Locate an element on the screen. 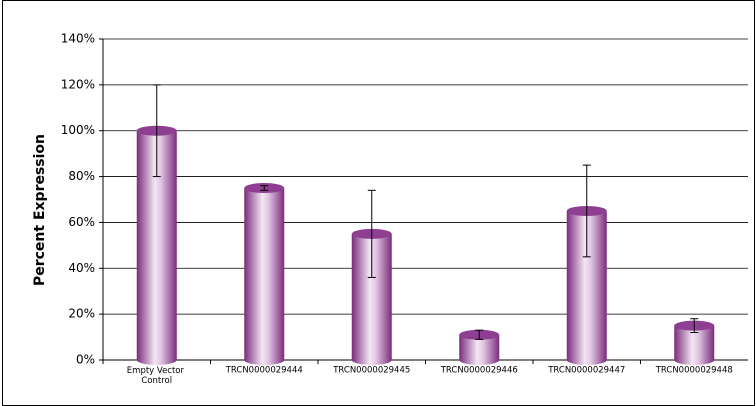  x-tick-label: Empty Vector Control is located at coordinates (157, 376).